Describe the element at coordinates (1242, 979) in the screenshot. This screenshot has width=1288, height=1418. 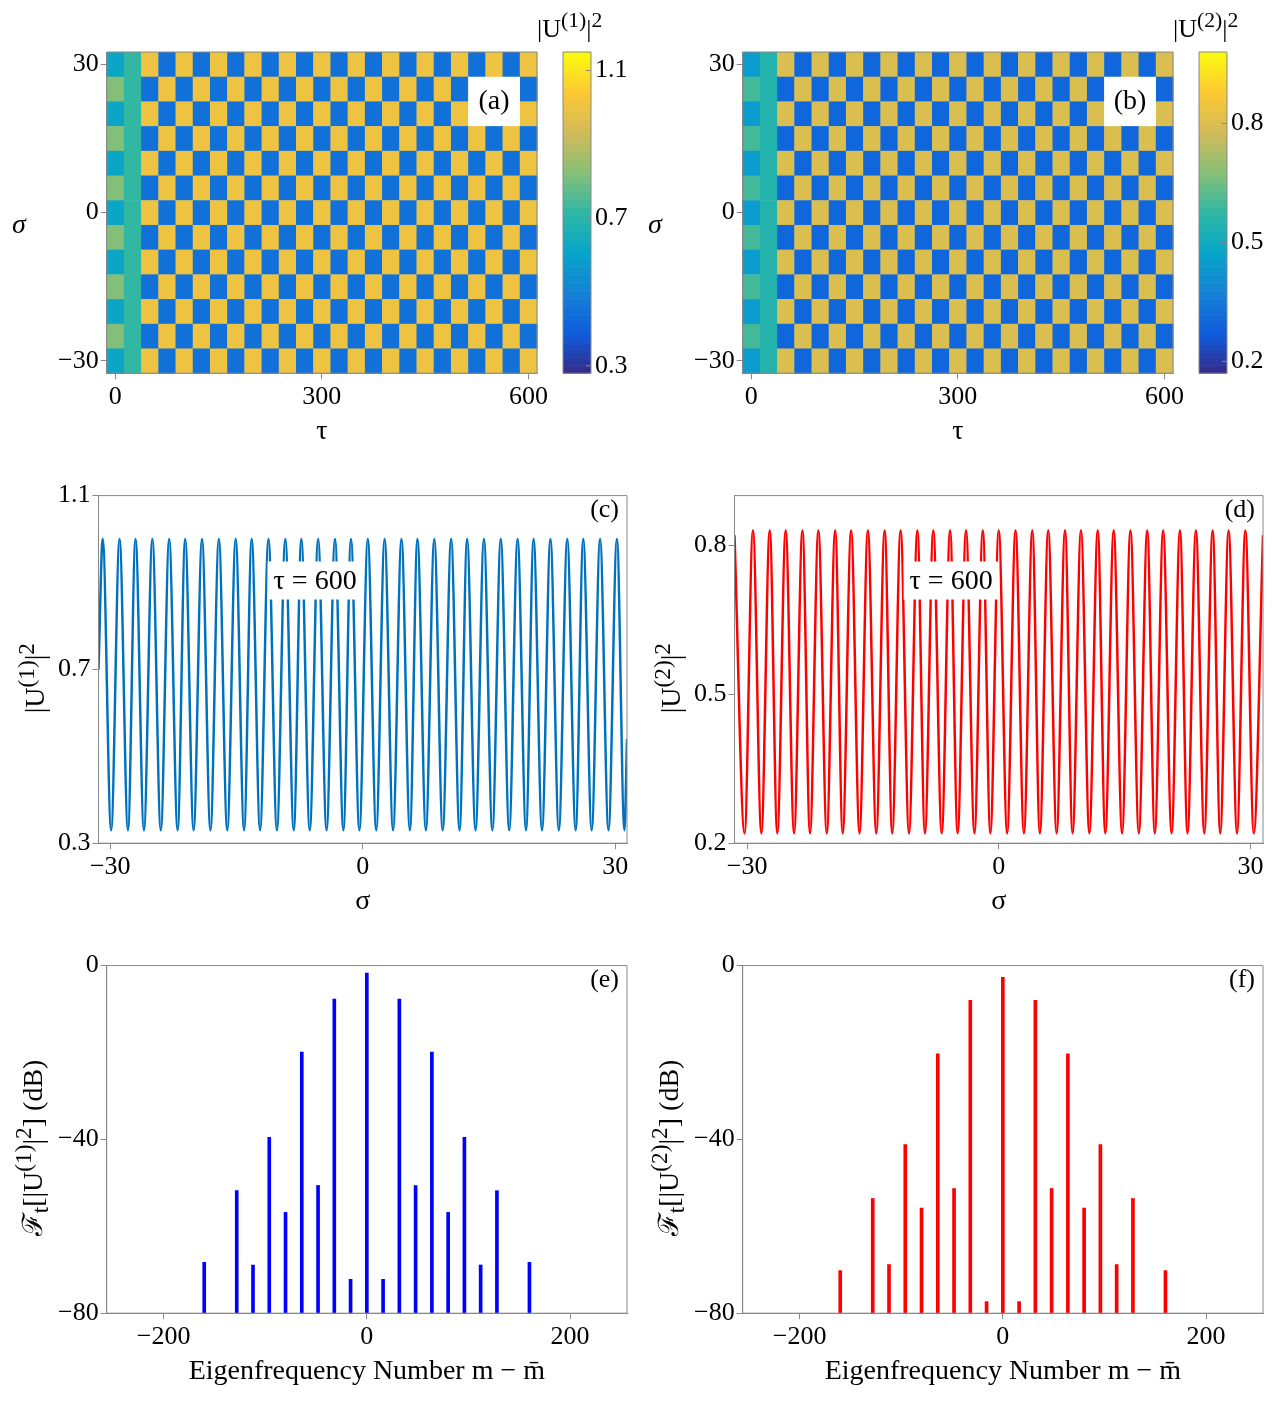
I see `annotation: (f)` at that location.